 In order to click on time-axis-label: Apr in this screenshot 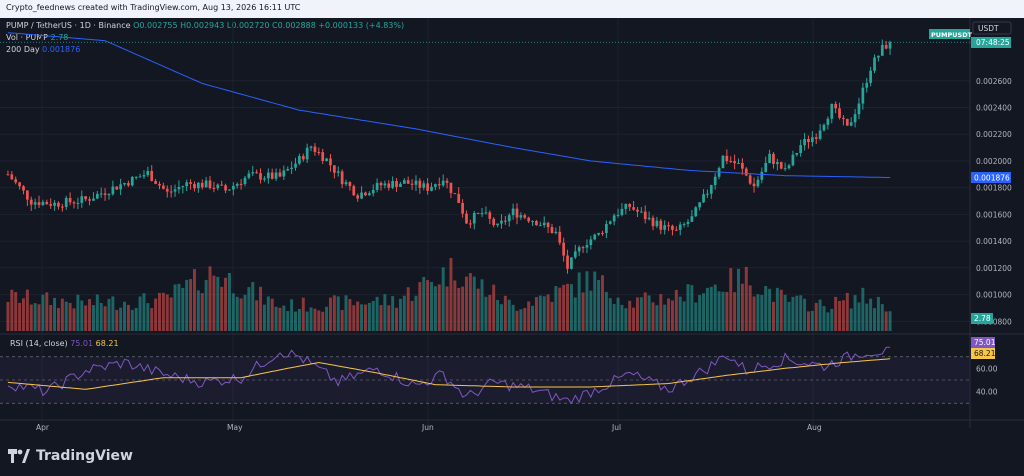, I will do `click(43, 427)`.